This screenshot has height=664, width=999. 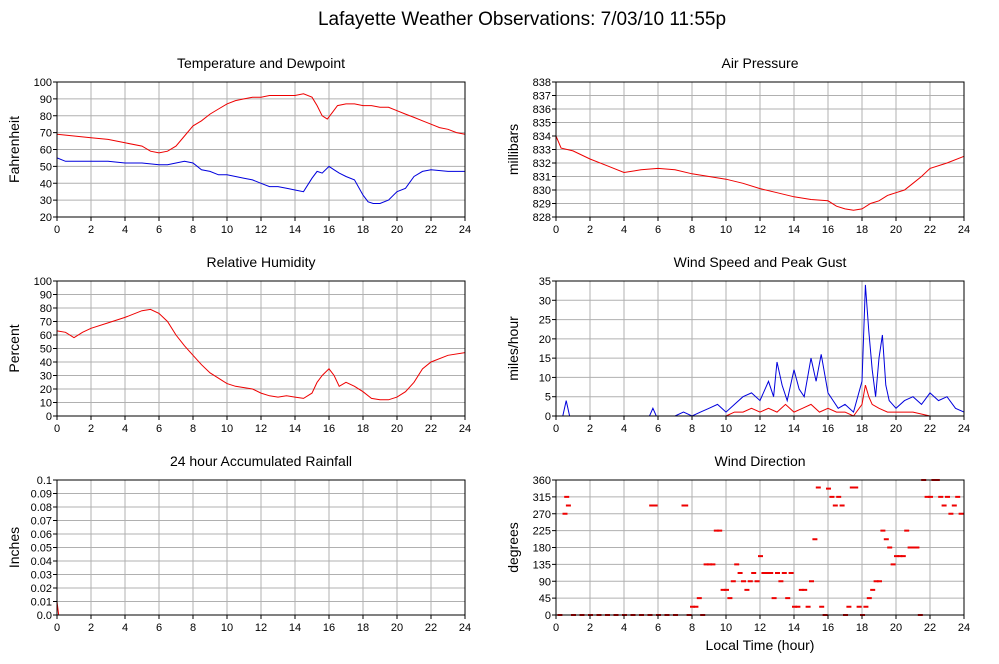 I want to click on y-tick-label: 835, so click(x=542, y=124).